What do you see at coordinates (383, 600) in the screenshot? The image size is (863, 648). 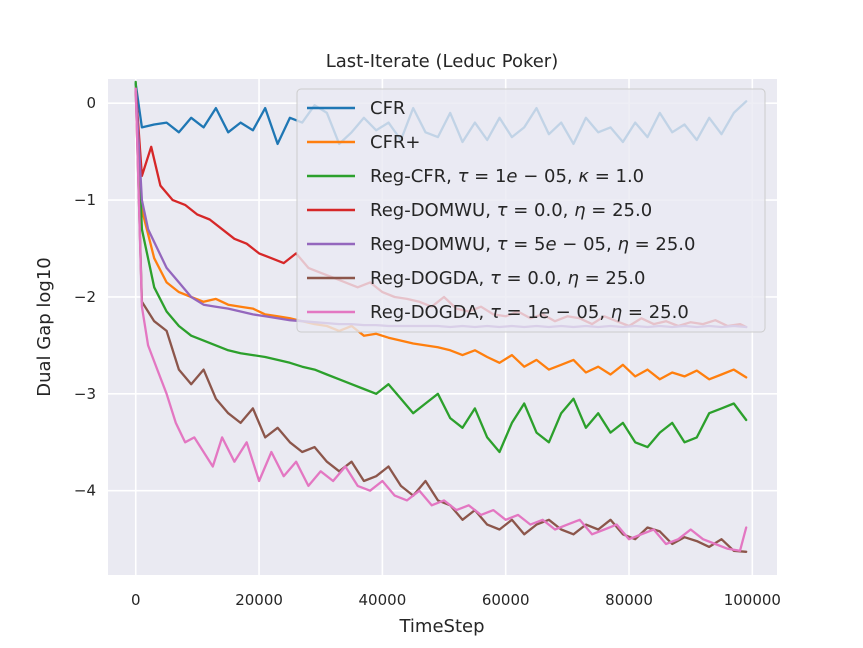 I see `x-tick-label: 40000` at bounding box center [383, 600].